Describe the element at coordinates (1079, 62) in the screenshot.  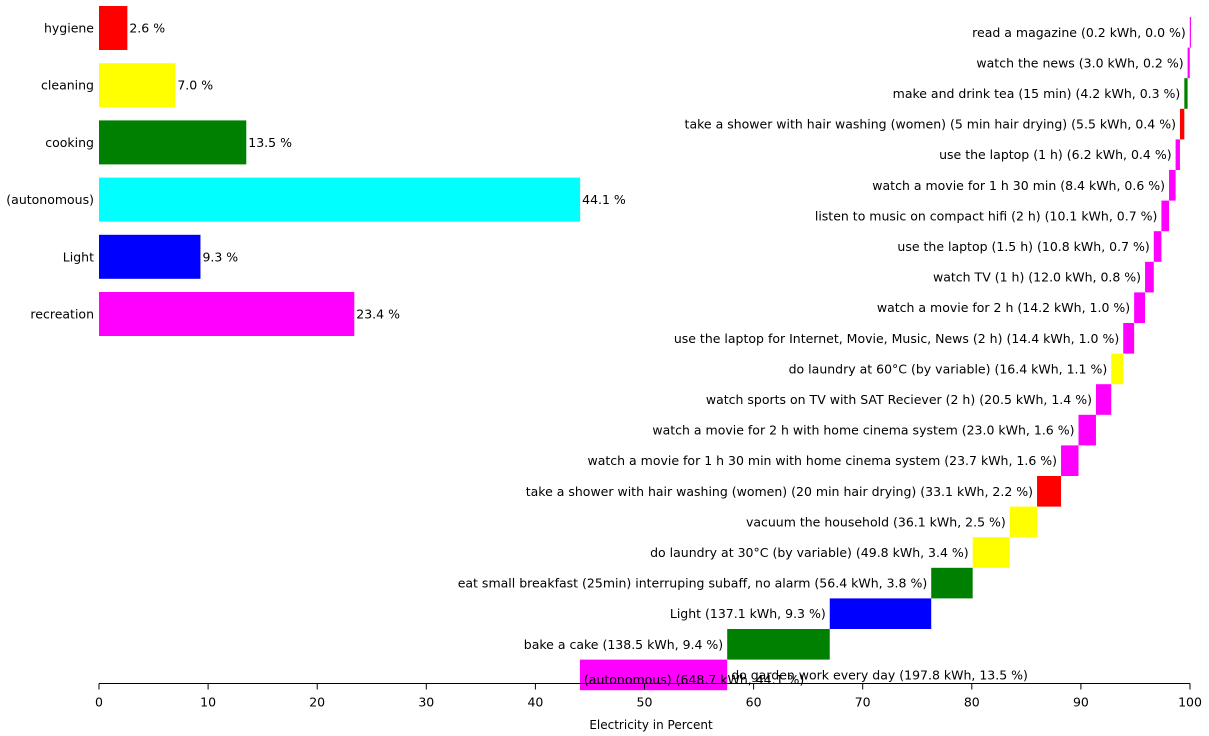
I see `waterfall-segment-label: watch the news (3.0 kWh, 0.2 %)` at that location.